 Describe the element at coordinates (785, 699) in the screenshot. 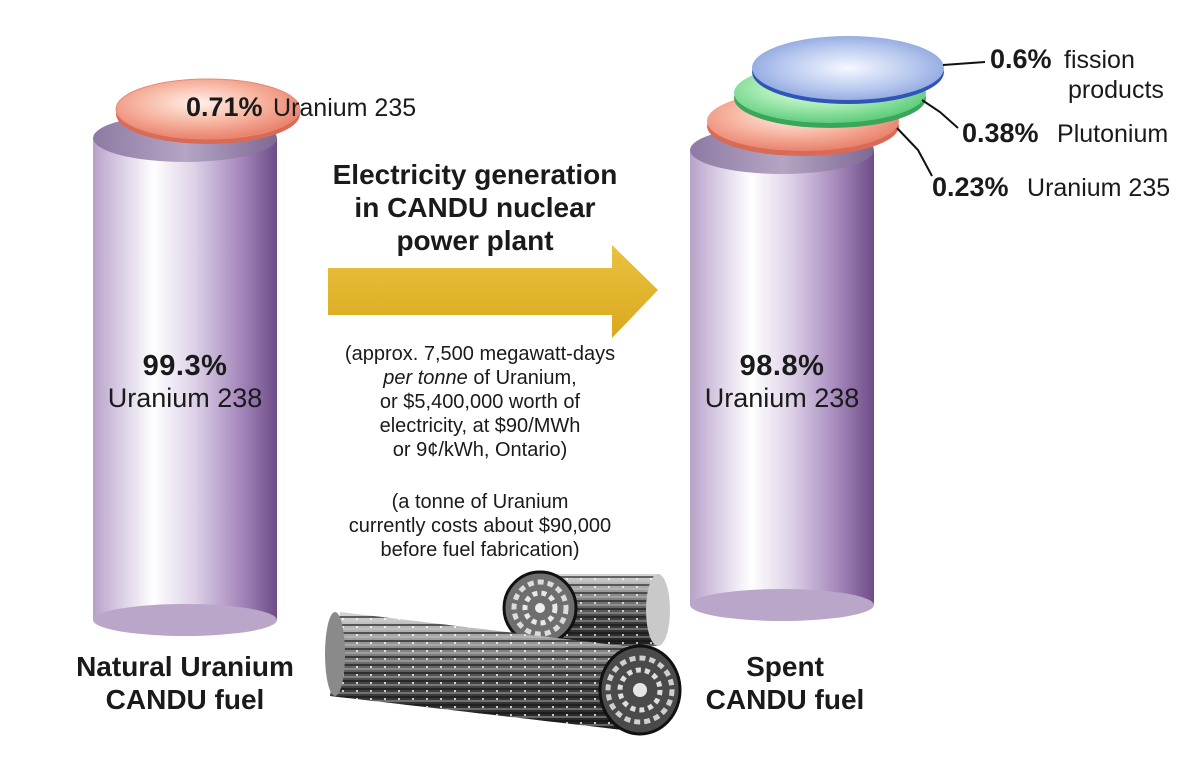

I see `spent-caption-line-2: CANDU fuel` at that location.